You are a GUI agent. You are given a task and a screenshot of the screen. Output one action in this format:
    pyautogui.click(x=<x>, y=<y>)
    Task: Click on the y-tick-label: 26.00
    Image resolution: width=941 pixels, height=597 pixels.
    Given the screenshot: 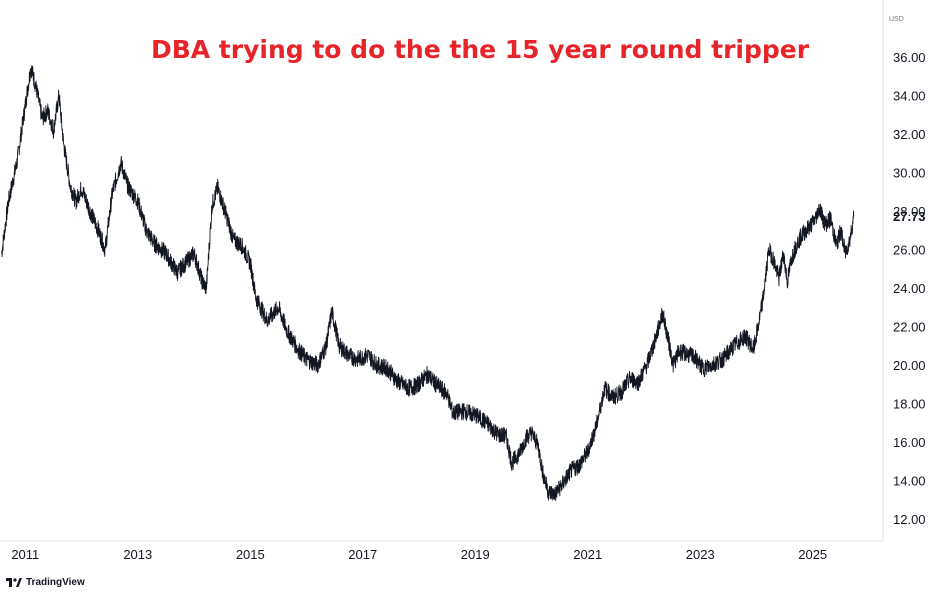 What is the action you would take?
    pyautogui.click(x=909, y=250)
    